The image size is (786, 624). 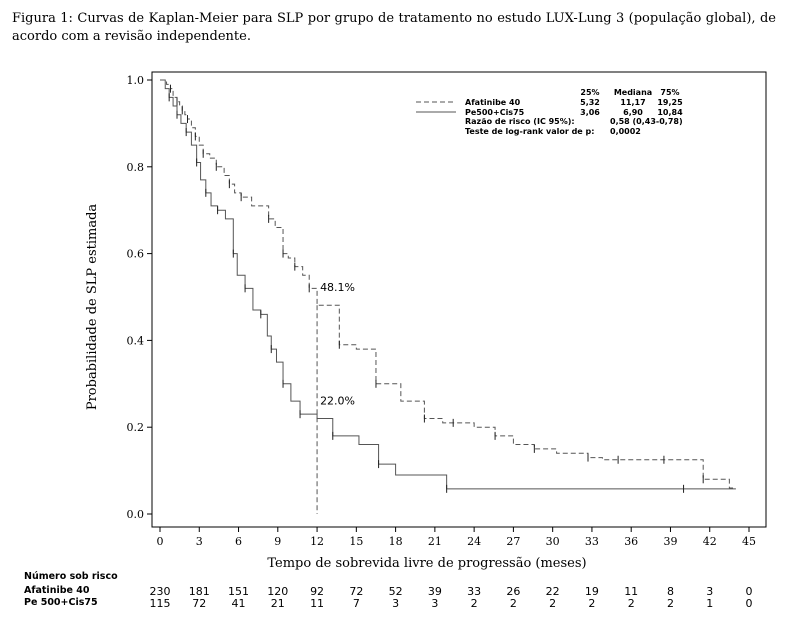 I want to click on risk-count: 52, so click(x=396, y=591).